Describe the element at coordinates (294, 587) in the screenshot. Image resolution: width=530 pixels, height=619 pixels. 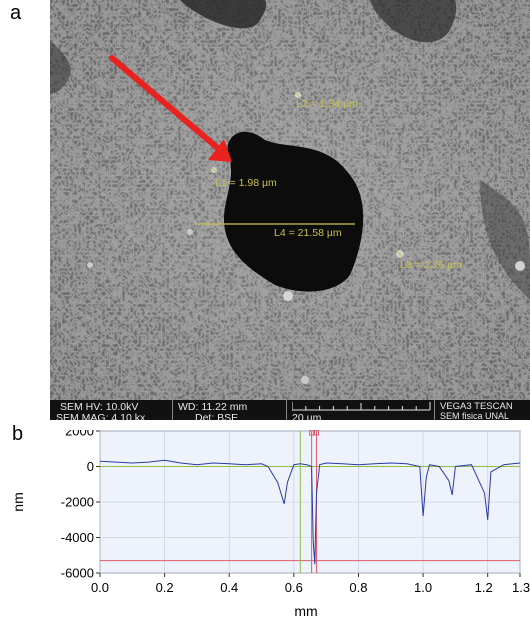
I see `x-tick-label: 0.6` at that location.